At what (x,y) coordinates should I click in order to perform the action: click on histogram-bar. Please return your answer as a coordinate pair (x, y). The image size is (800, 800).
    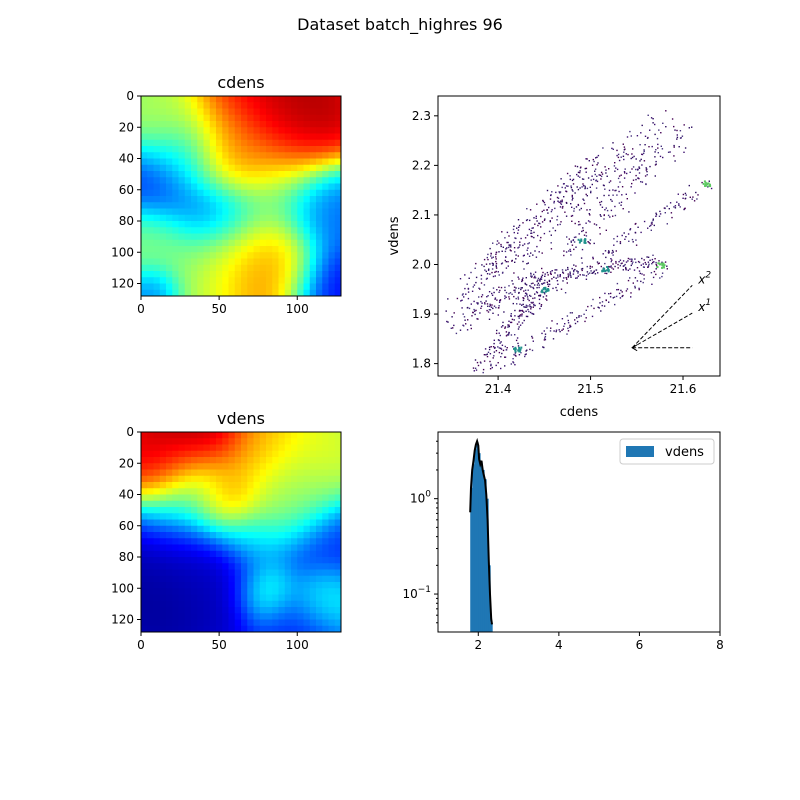
    Looking at the image, I should click on (485, 555).